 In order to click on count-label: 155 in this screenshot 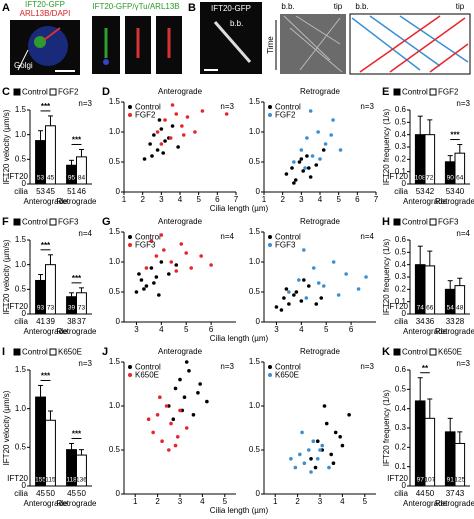, I will do `click(40, 480)`.